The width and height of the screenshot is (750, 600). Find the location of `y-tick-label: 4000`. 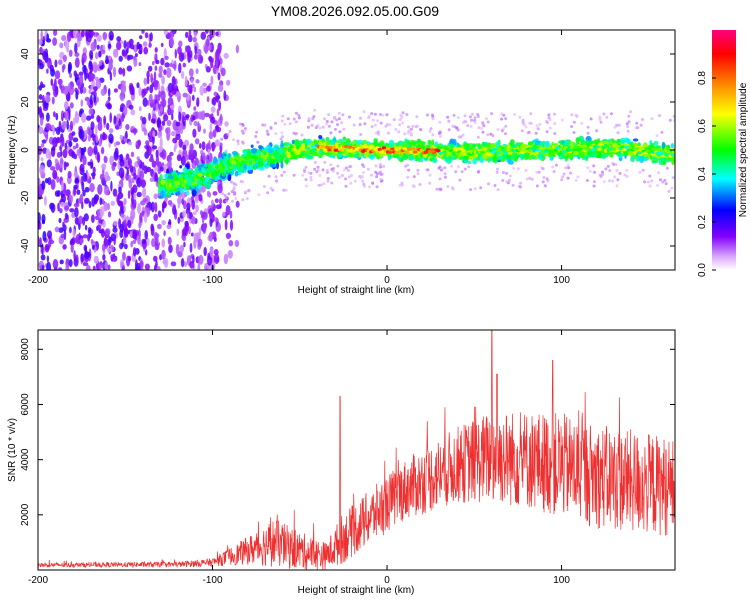

y-tick-label: 4000 is located at coordinates (25, 459).